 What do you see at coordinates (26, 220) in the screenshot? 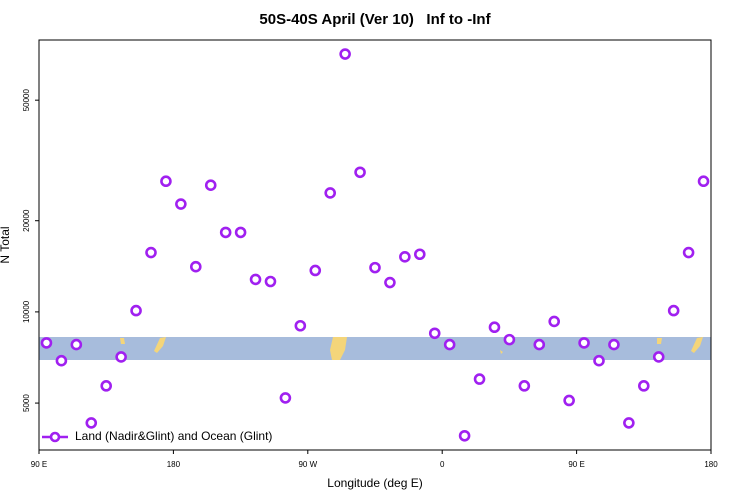
I see `y-tick-label: 20000` at bounding box center [26, 220].